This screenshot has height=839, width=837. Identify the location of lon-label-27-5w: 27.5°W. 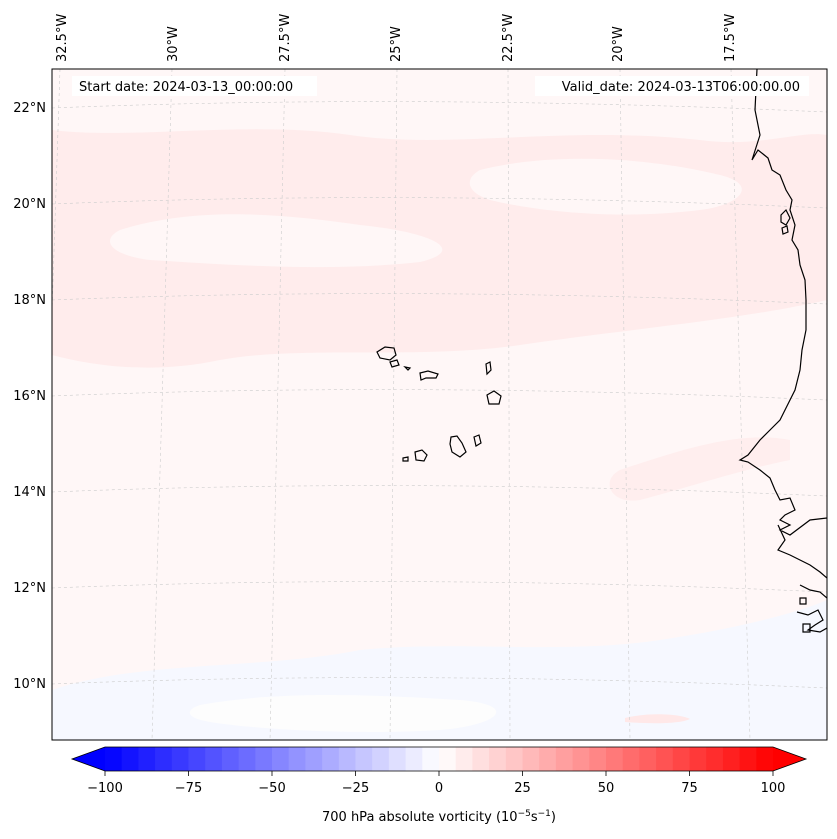
(285, 38).